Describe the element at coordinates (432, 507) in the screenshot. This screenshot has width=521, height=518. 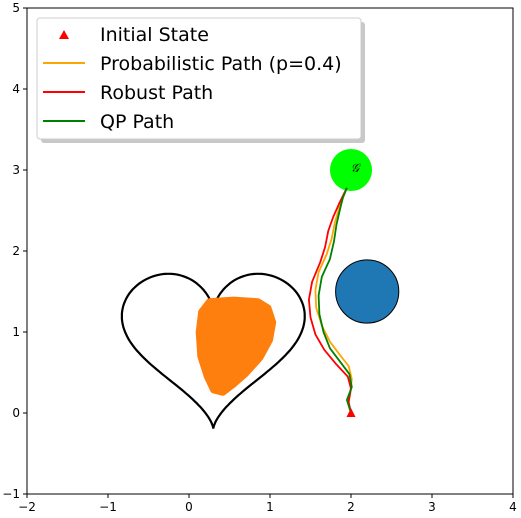
I see `x-tick-label: 3` at that location.